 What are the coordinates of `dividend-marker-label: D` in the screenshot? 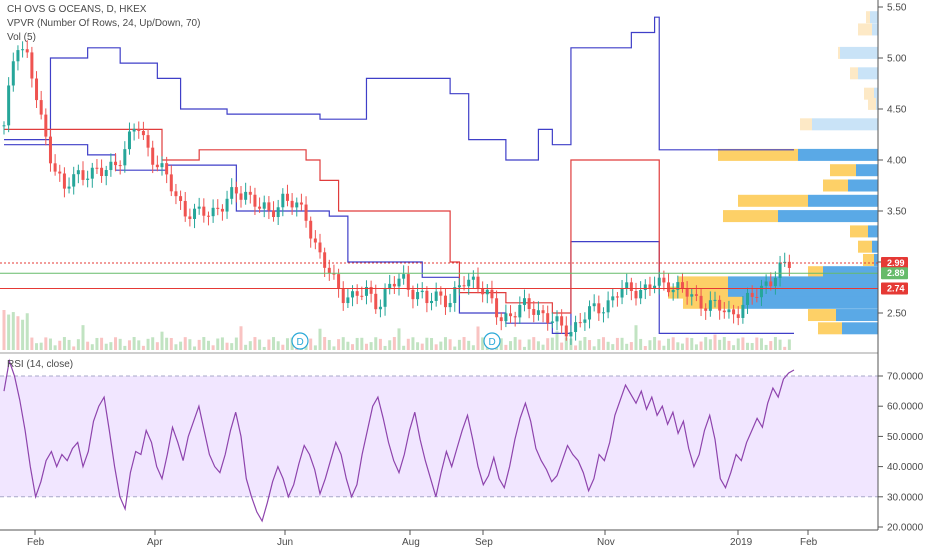 It's located at (492, 342).